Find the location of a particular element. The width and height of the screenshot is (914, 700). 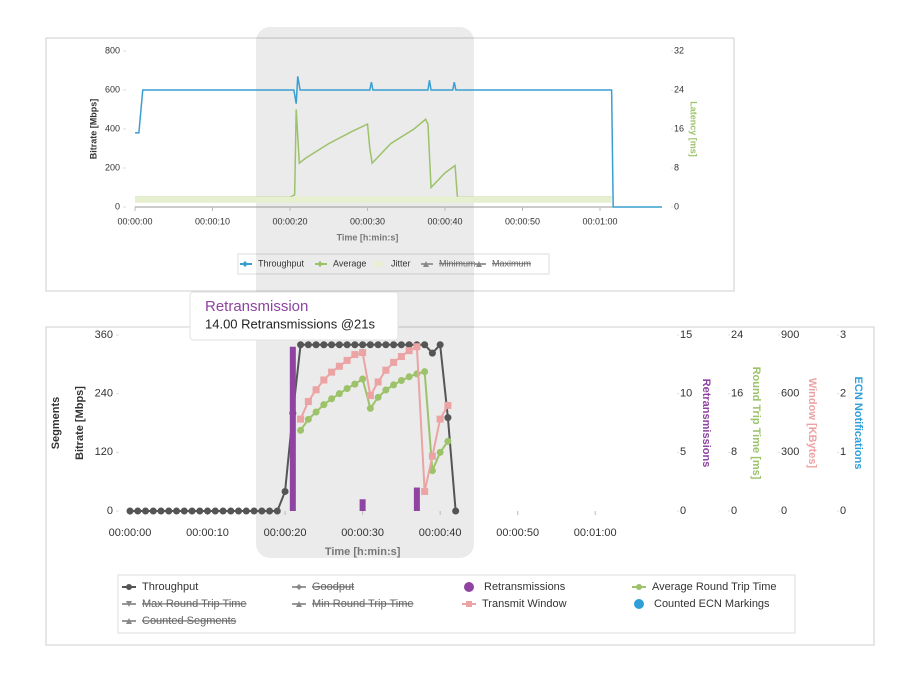

x-tick-label: 00:00:10 is located at coordinates (207, 533).